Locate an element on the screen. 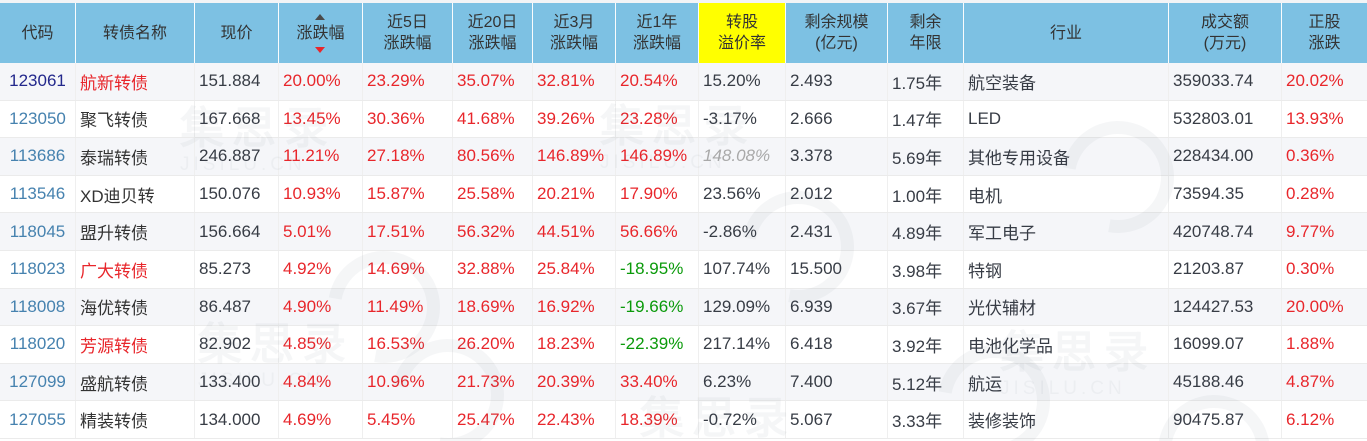  price-cell: 82.902 is located at coordinates (237, 344).